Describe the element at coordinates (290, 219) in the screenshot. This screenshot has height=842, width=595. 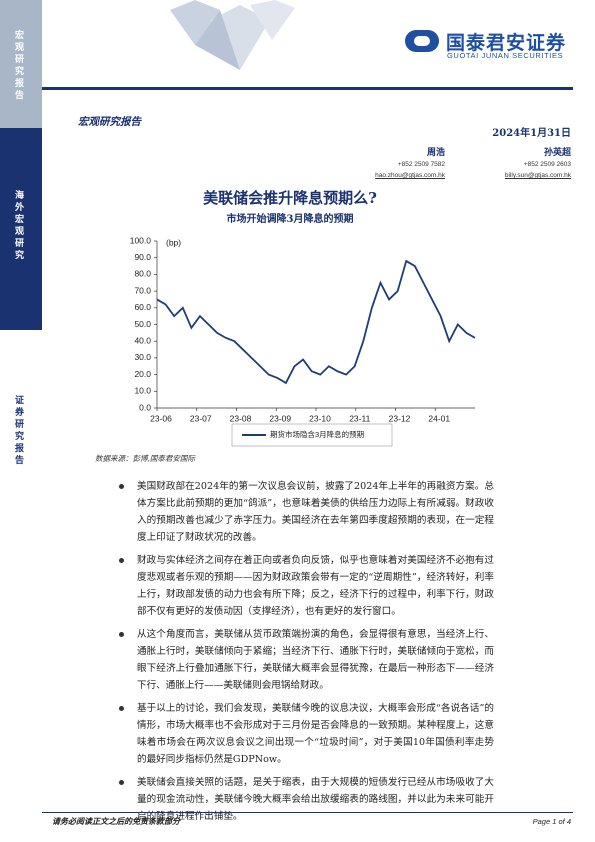
I see `subtitle: 市场开始调降3月降息的预期` at that location.